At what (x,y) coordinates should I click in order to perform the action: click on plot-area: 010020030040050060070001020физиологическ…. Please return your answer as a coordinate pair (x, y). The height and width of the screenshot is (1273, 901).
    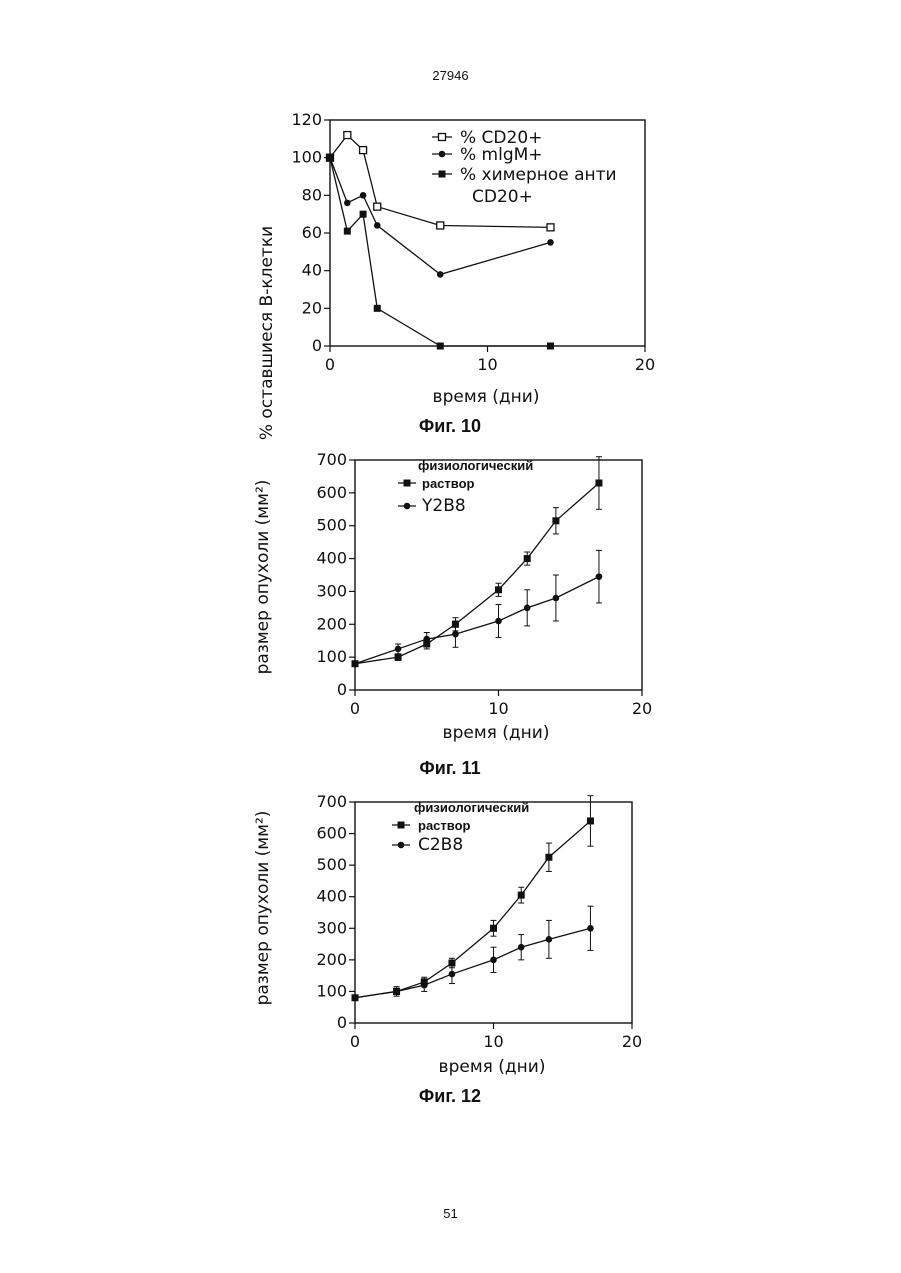
    Looking at the image, I should click on (479, 921).